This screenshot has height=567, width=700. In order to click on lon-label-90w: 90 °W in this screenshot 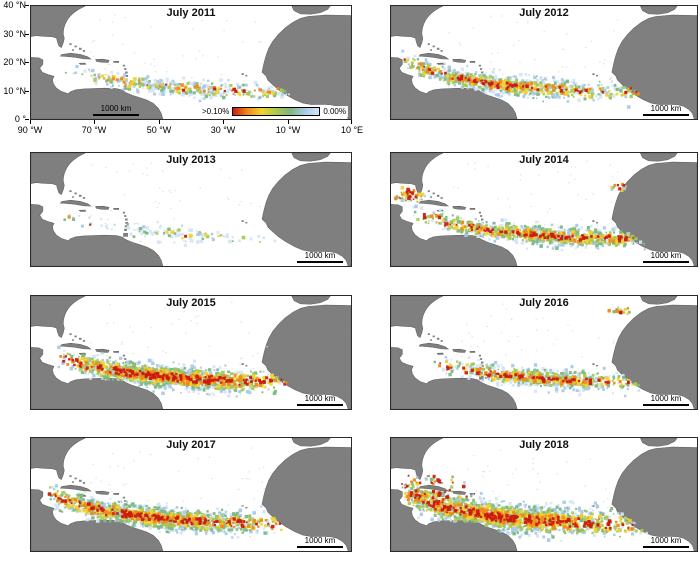, I will do `click(30, 130)`.